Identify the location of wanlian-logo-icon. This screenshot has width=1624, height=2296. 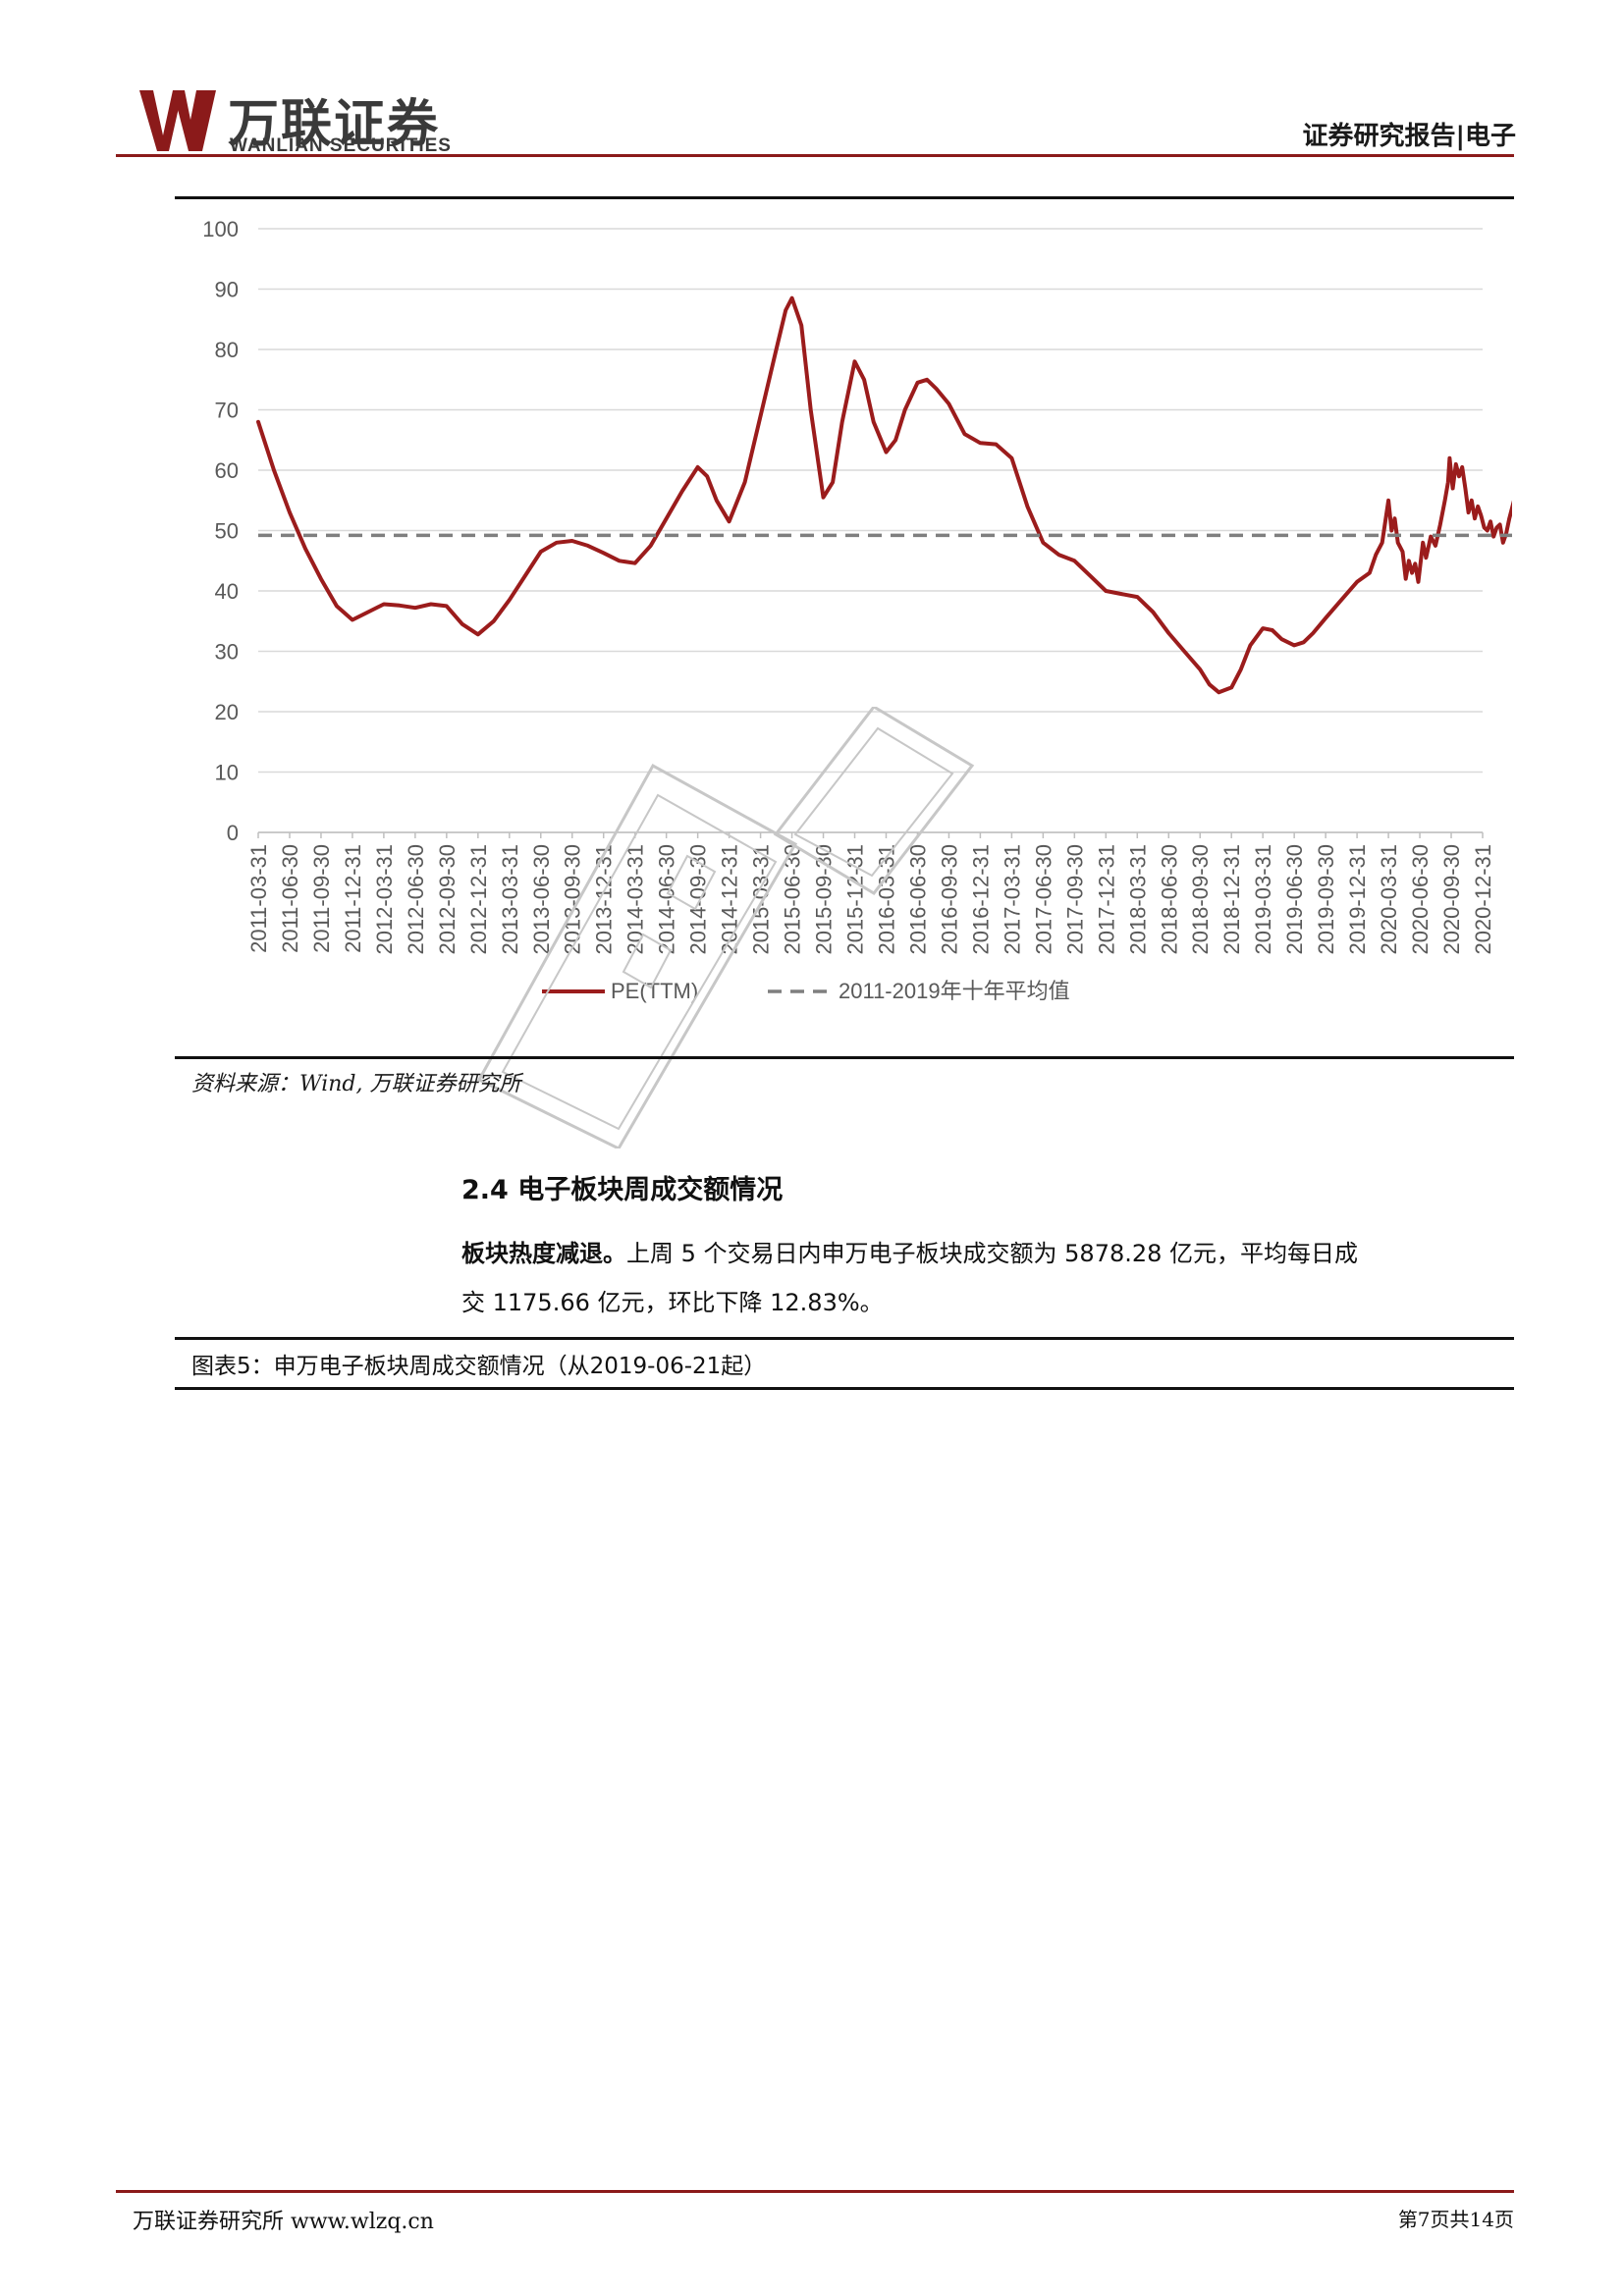
(177, 121).